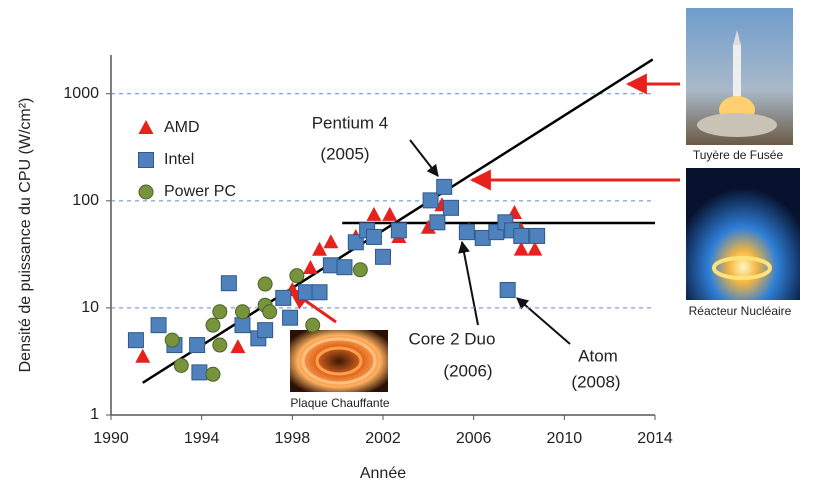 The height and width of the screenshot is (489, 815). Describe the element at coordinates (740, 311) in the screenshot. I see `image-caption: Réacteur Nucléaire` at that location.